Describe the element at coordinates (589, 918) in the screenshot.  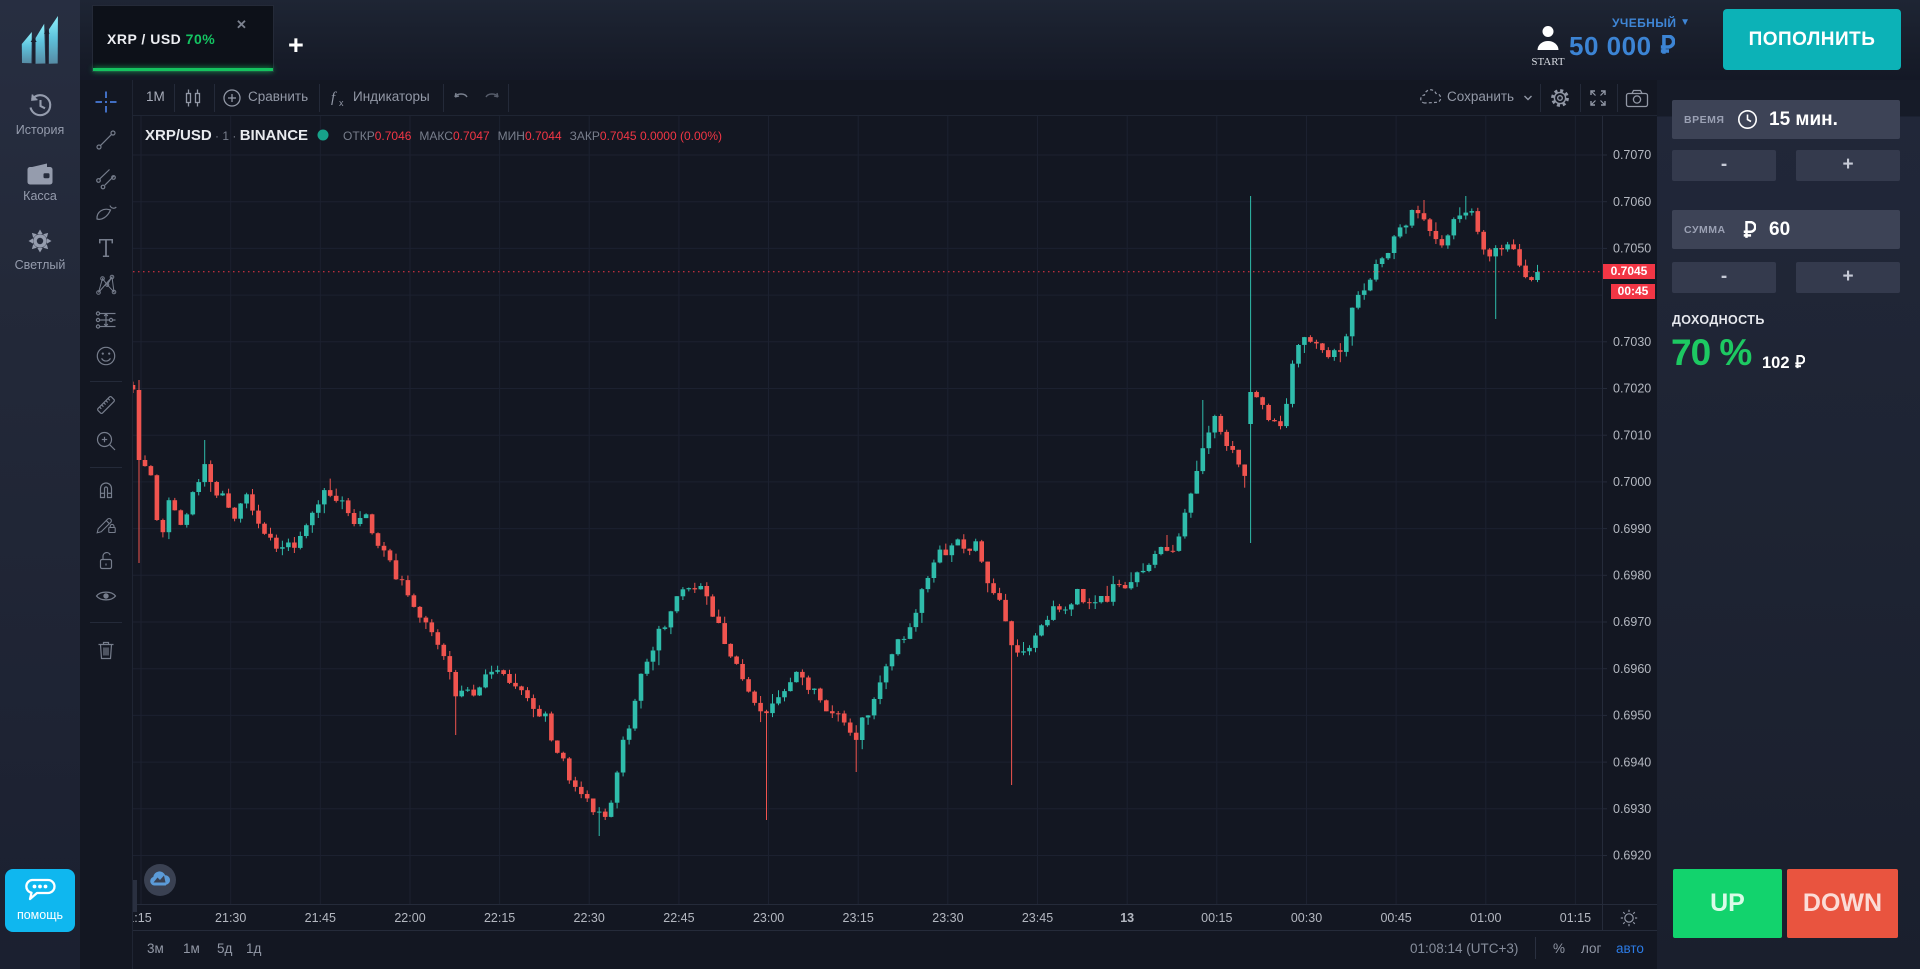
I see `svg-text: 22:30` at that location.